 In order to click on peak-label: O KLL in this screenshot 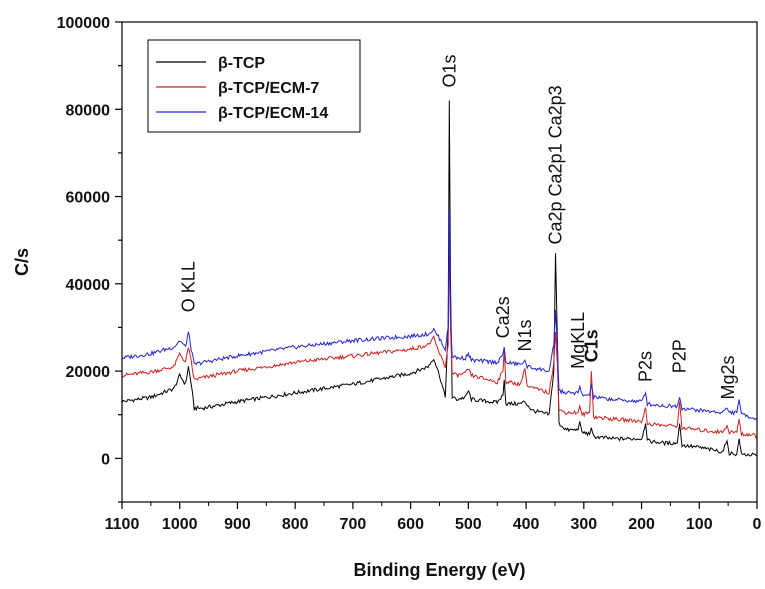, I will do `click(188, 286)`.